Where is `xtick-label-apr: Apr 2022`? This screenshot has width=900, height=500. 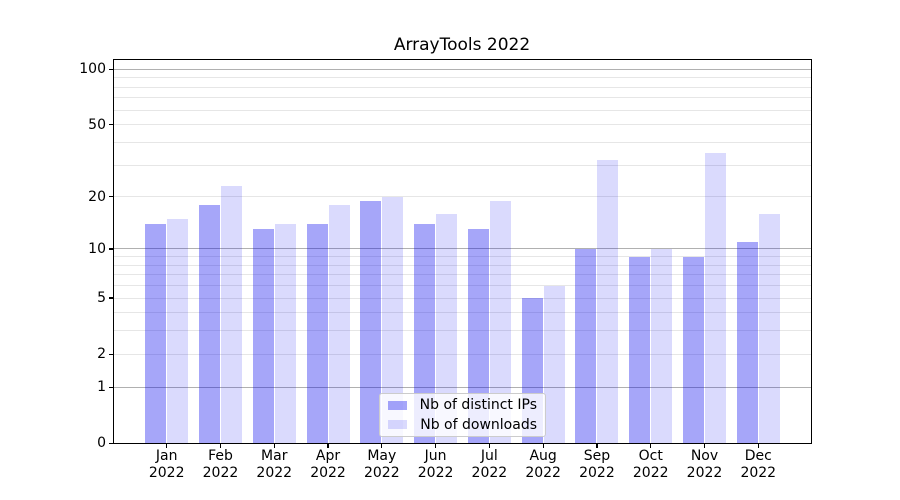
xtick-label-apr: Apr 2022 is located at coordinates (328, 465).